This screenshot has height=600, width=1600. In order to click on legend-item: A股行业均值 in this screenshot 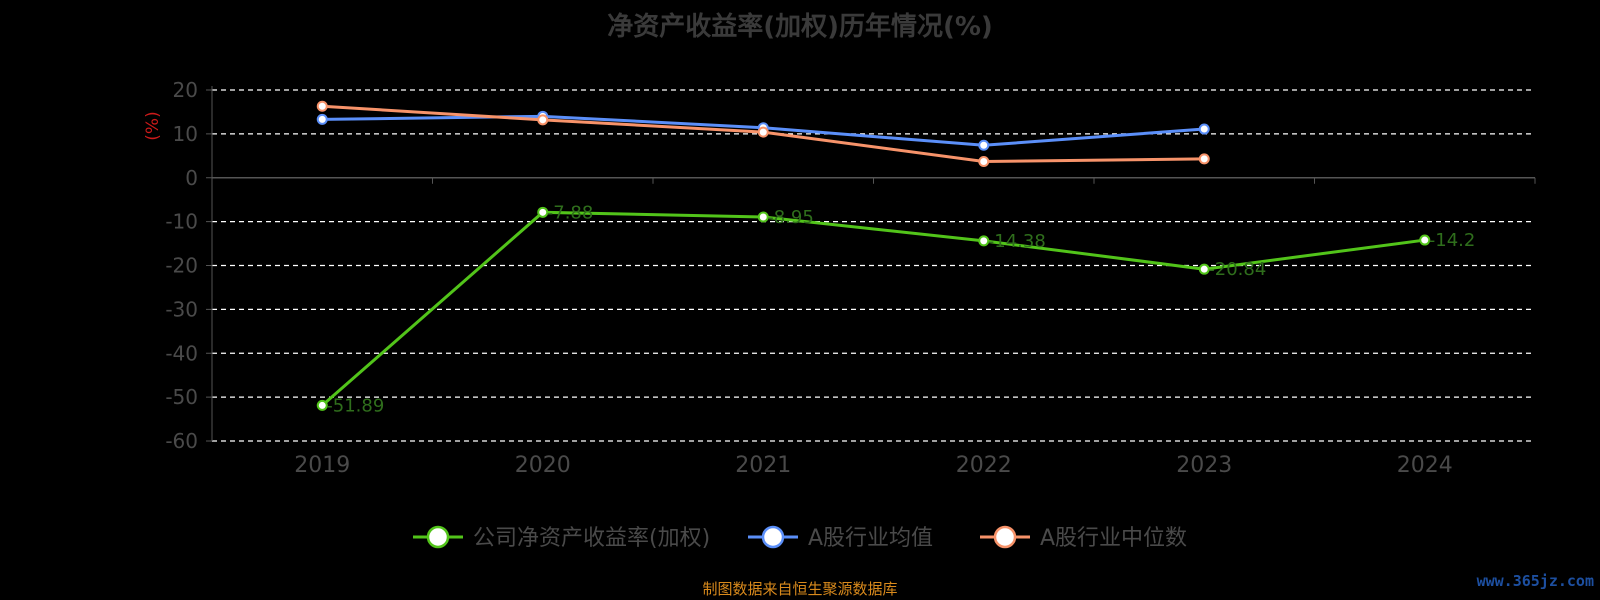, I will do `click(840, 538)`.